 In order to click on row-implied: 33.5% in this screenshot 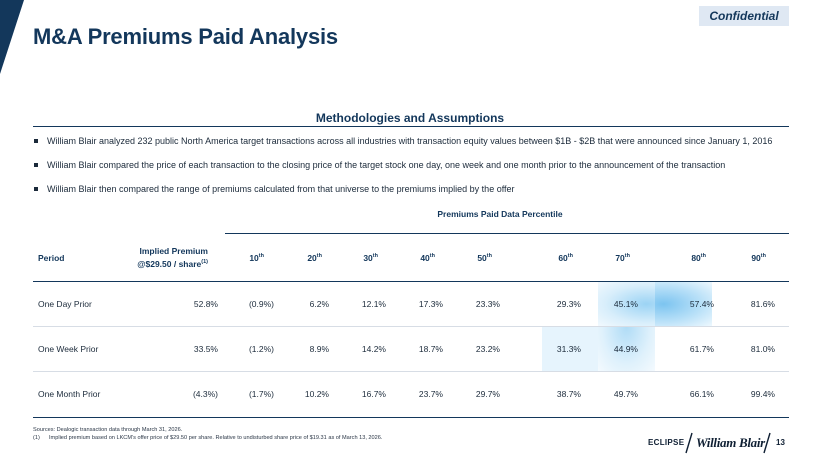, I will do `click(205, 349)`.